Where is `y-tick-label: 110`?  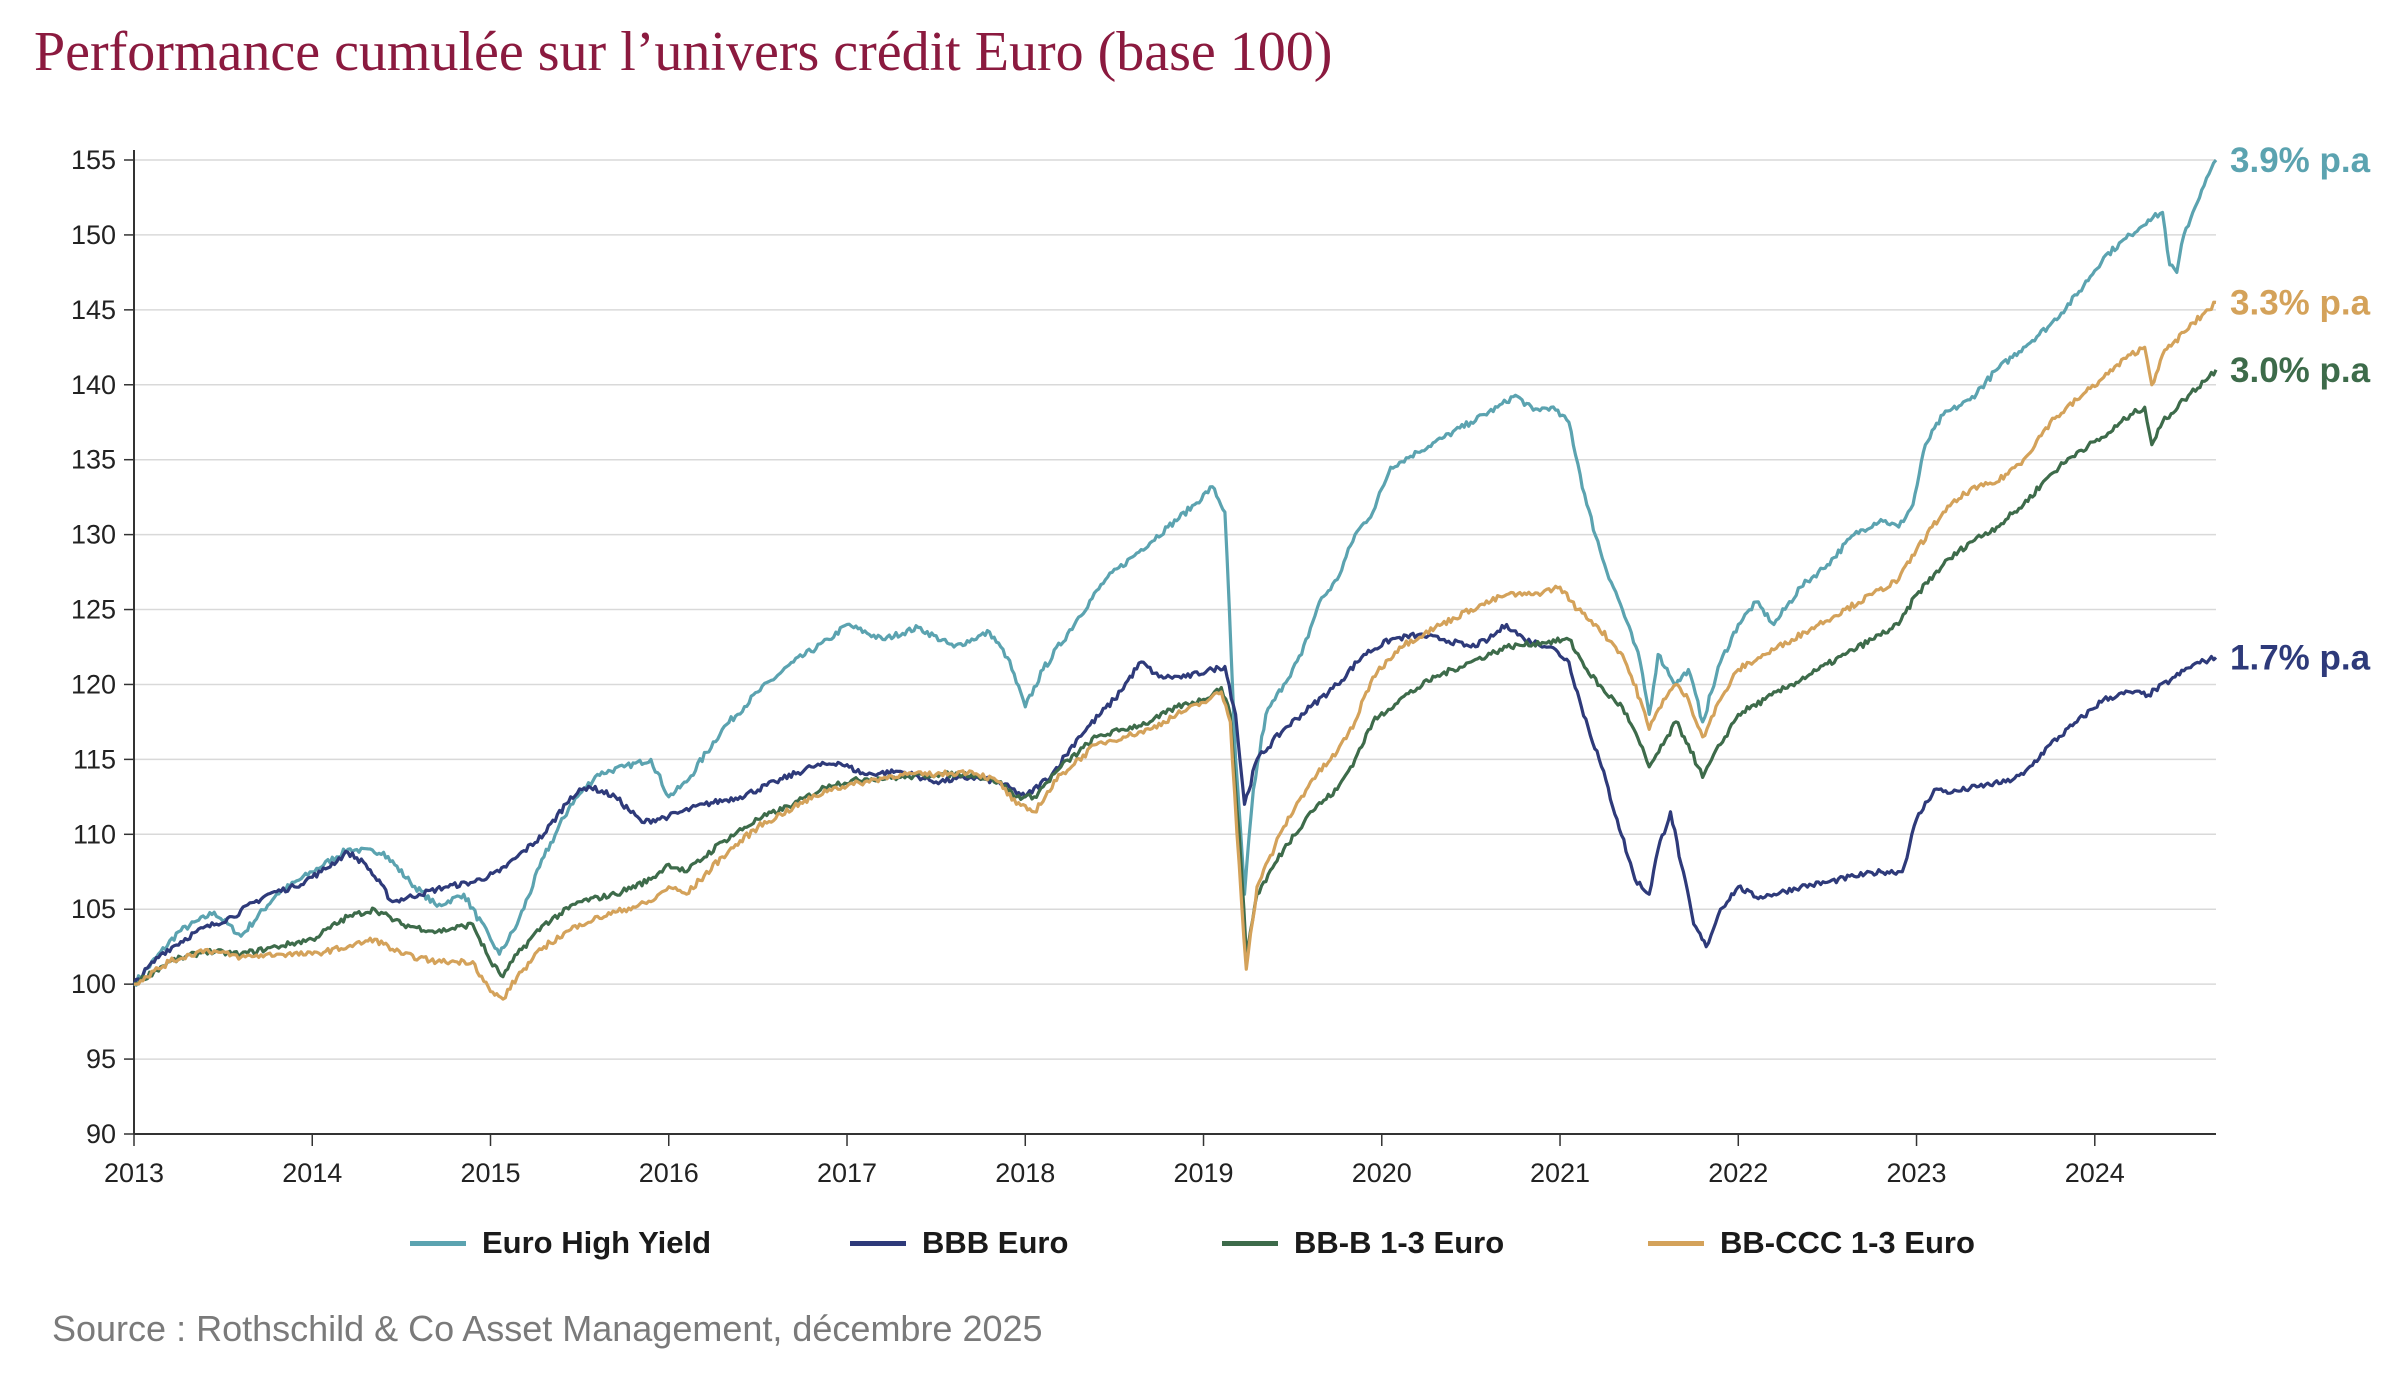
y-tick-label: 110 is located at coordinates (94, 834).